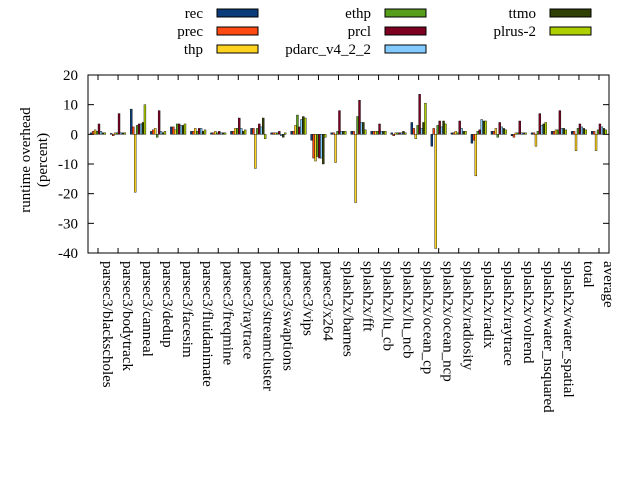  I want to click on legend-label: prcl, so click(359, 32).